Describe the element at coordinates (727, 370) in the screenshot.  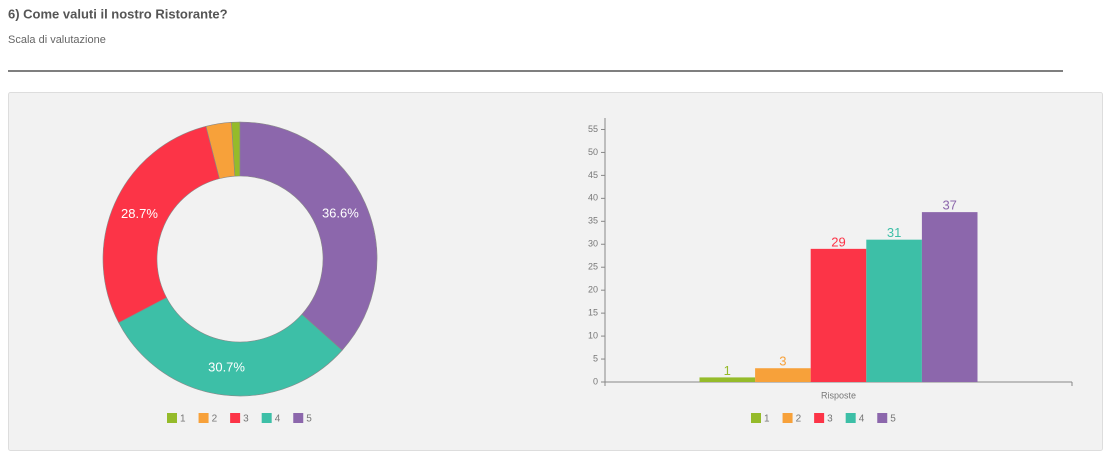
I see `bar-value-label: 1` at that location.